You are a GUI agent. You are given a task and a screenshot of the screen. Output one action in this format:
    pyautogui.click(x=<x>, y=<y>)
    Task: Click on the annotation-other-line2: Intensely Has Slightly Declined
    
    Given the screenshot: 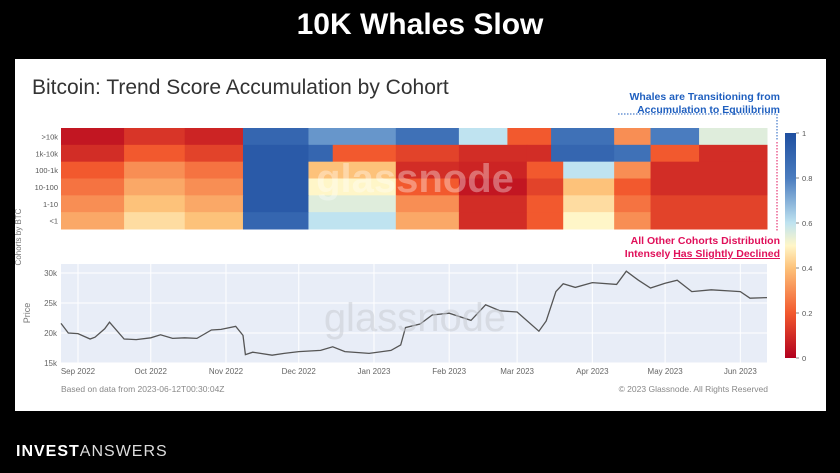 What is the action you would take?
    pyautogui.click(x=702, y=254)
    